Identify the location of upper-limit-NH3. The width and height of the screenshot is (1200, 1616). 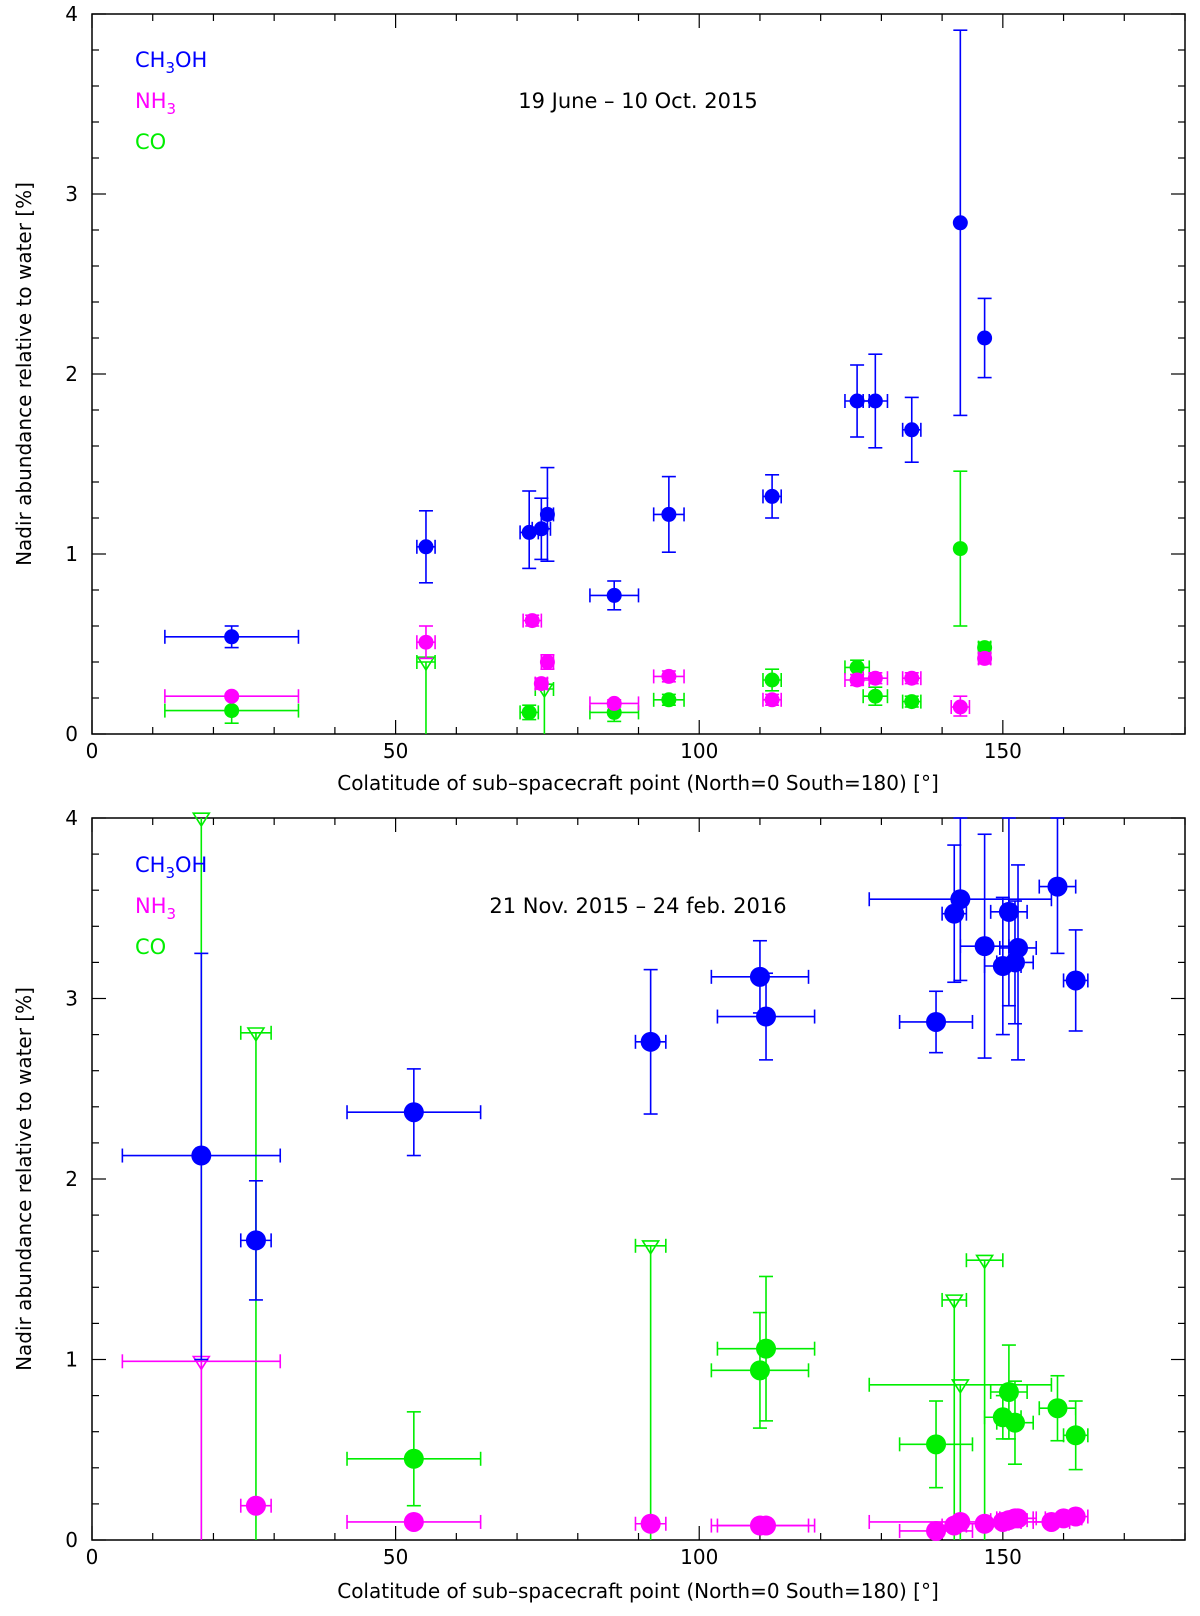
(201, 1447).